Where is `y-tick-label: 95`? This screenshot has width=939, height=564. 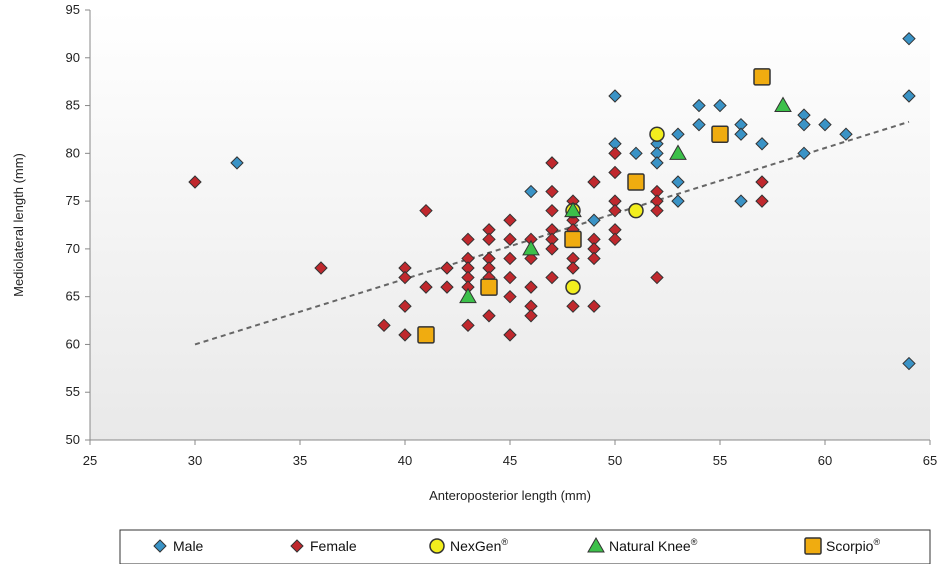
y-tick-label: 95 is located at coordinates (73, 9).